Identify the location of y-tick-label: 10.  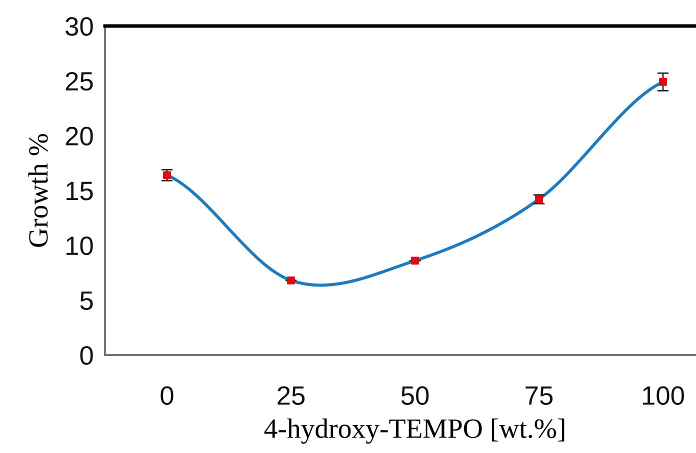
(79, 246).